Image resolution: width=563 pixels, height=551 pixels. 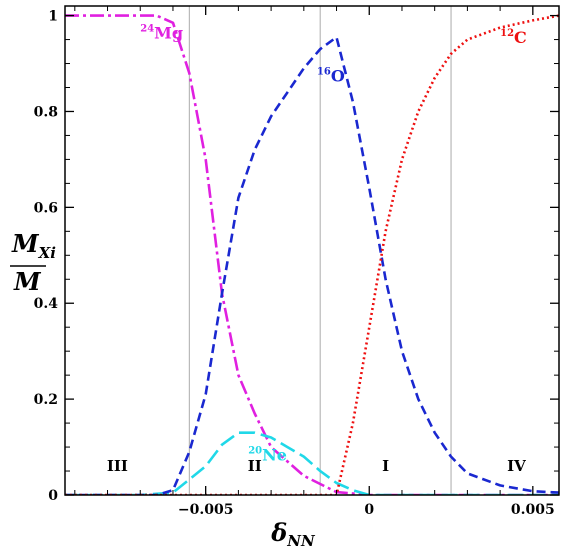 I want to click on region-label-iii: III, so click(x=117, y=466).